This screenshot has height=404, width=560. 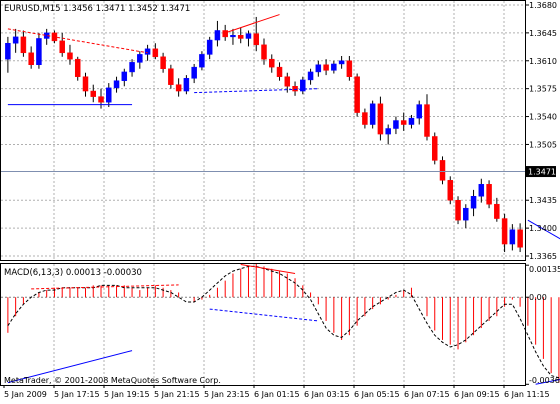 I want to click on price-tick-label: 1.3575, so click(x=543, y=89).